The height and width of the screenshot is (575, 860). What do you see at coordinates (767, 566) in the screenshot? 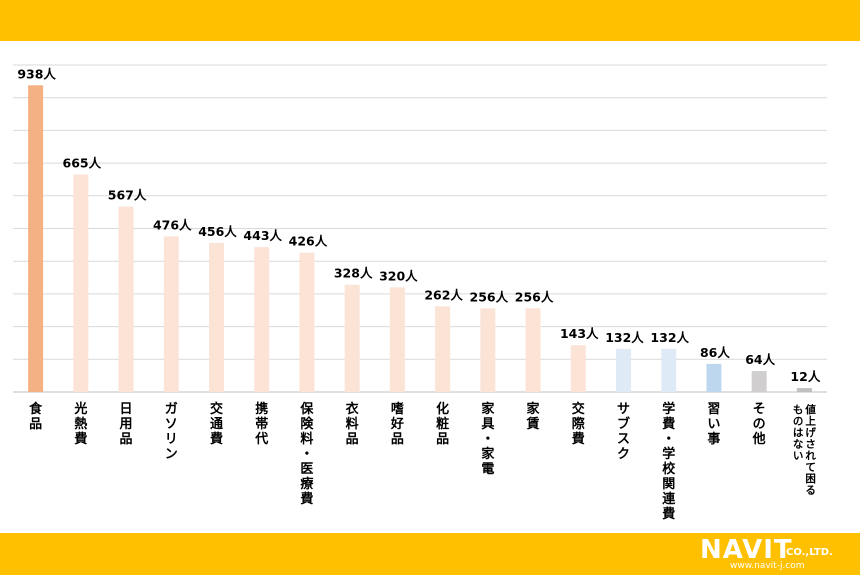
I see `logo-url: www.navit-j.com` at bounding box center [767, 566].